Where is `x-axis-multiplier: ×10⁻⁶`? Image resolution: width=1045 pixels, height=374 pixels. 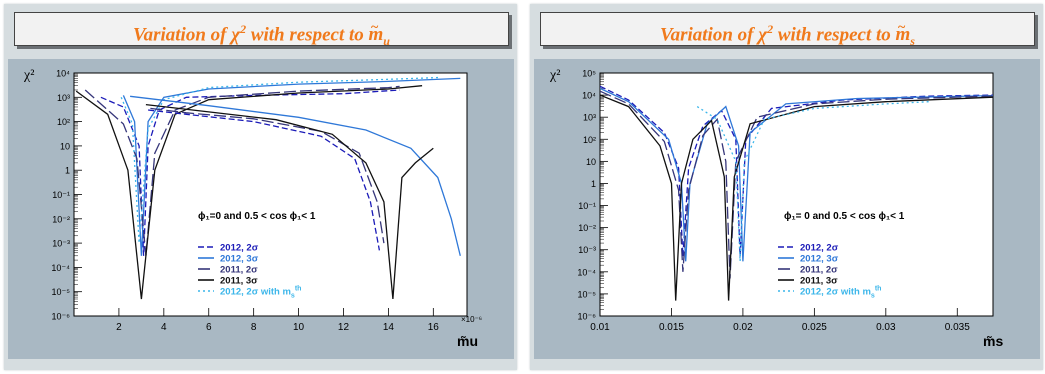
x-axis-multiplier: ×10⁻⁶ is located at coordinates (471, 319).